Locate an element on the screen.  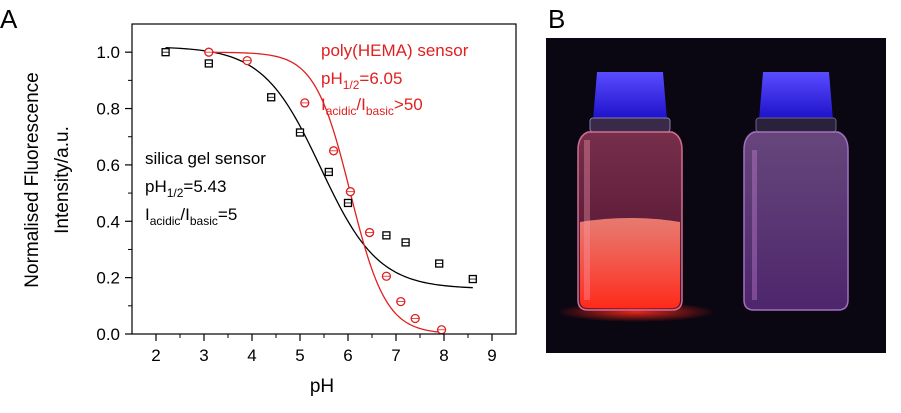
anno-red-ph-value: =6.05 is located at coordinates (380, 78).